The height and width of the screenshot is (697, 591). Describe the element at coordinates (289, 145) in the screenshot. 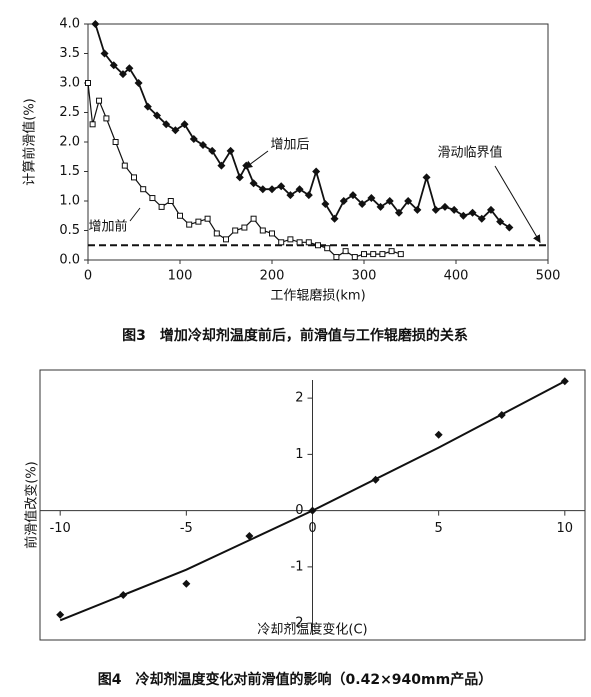

I see `series-label: 增加后` at that location.